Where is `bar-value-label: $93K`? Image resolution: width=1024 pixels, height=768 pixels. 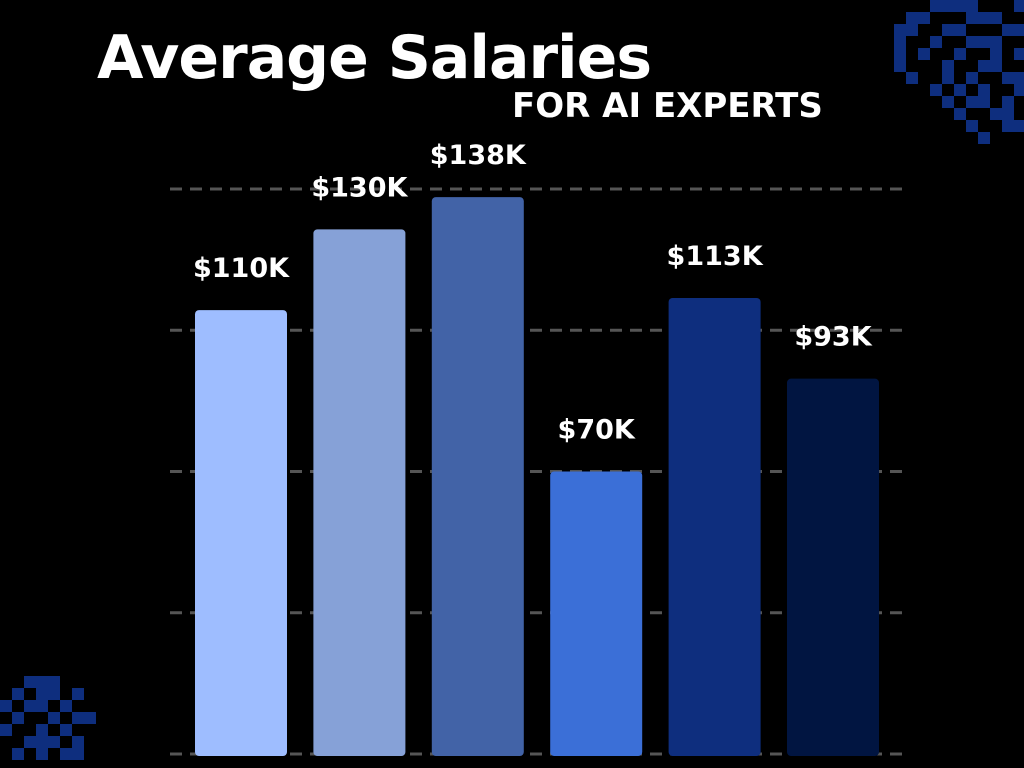
bar-value-label: $93K is located at coordinates (833, 337).